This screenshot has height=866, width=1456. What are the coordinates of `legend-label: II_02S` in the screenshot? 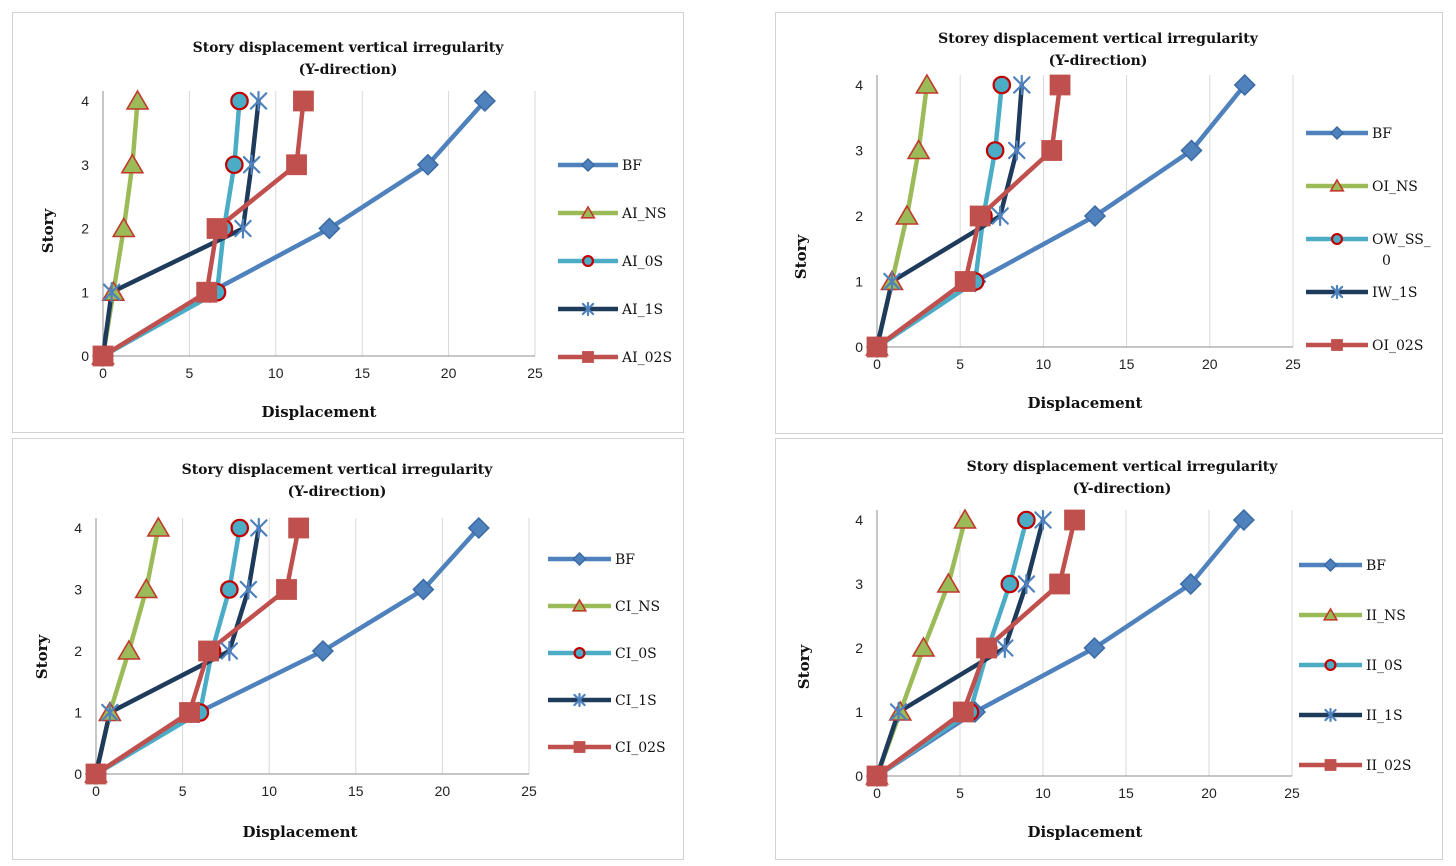 It's located at (1388, 766).